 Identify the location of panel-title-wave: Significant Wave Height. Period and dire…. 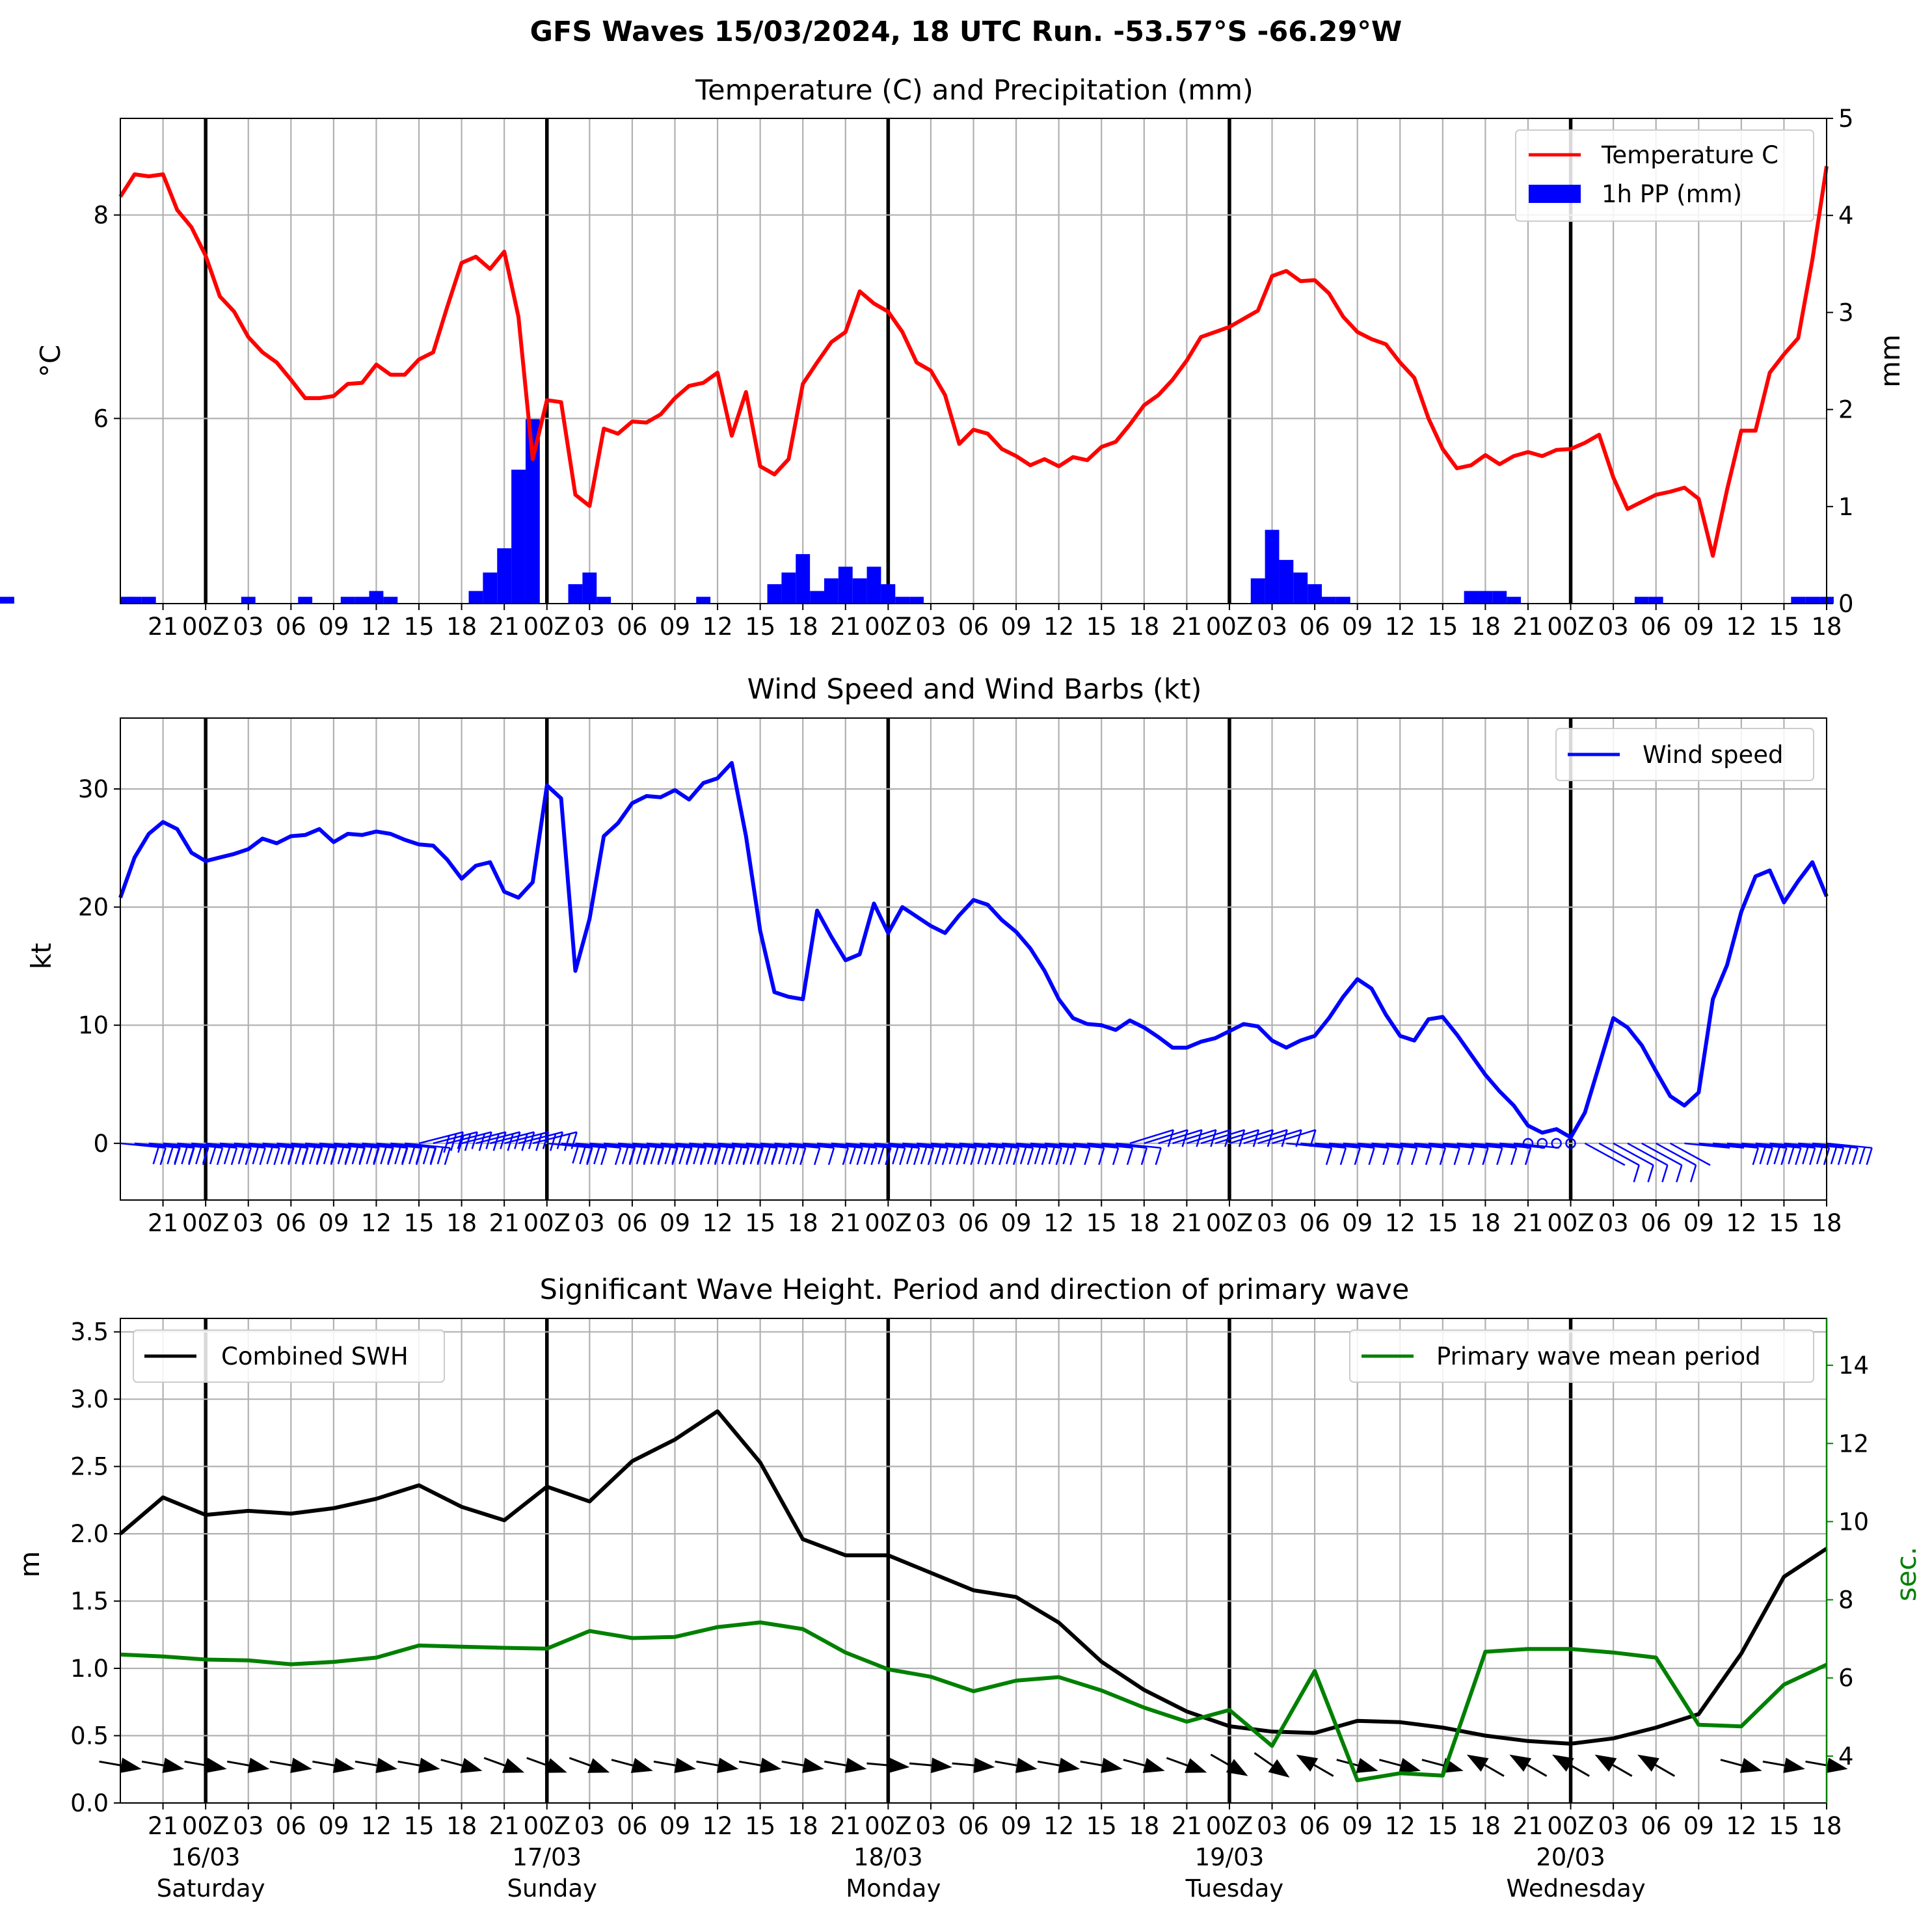
(975, 1290).